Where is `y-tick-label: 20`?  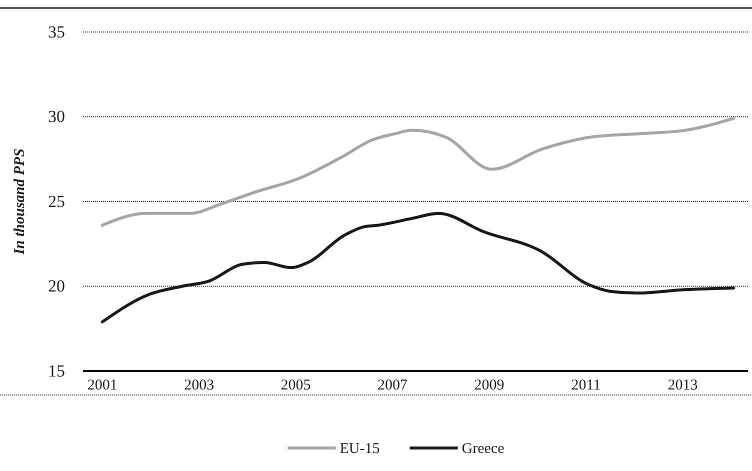
y-tick-label: 20 is located at coordinates (56, 286).